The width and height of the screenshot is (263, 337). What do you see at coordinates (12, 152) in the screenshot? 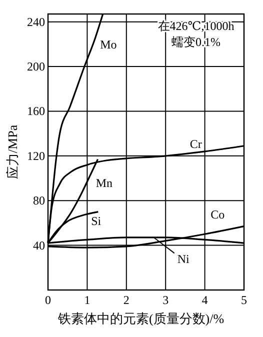
I see `y-axis-title: 应力/MPa` at bounding box center [12, 152].